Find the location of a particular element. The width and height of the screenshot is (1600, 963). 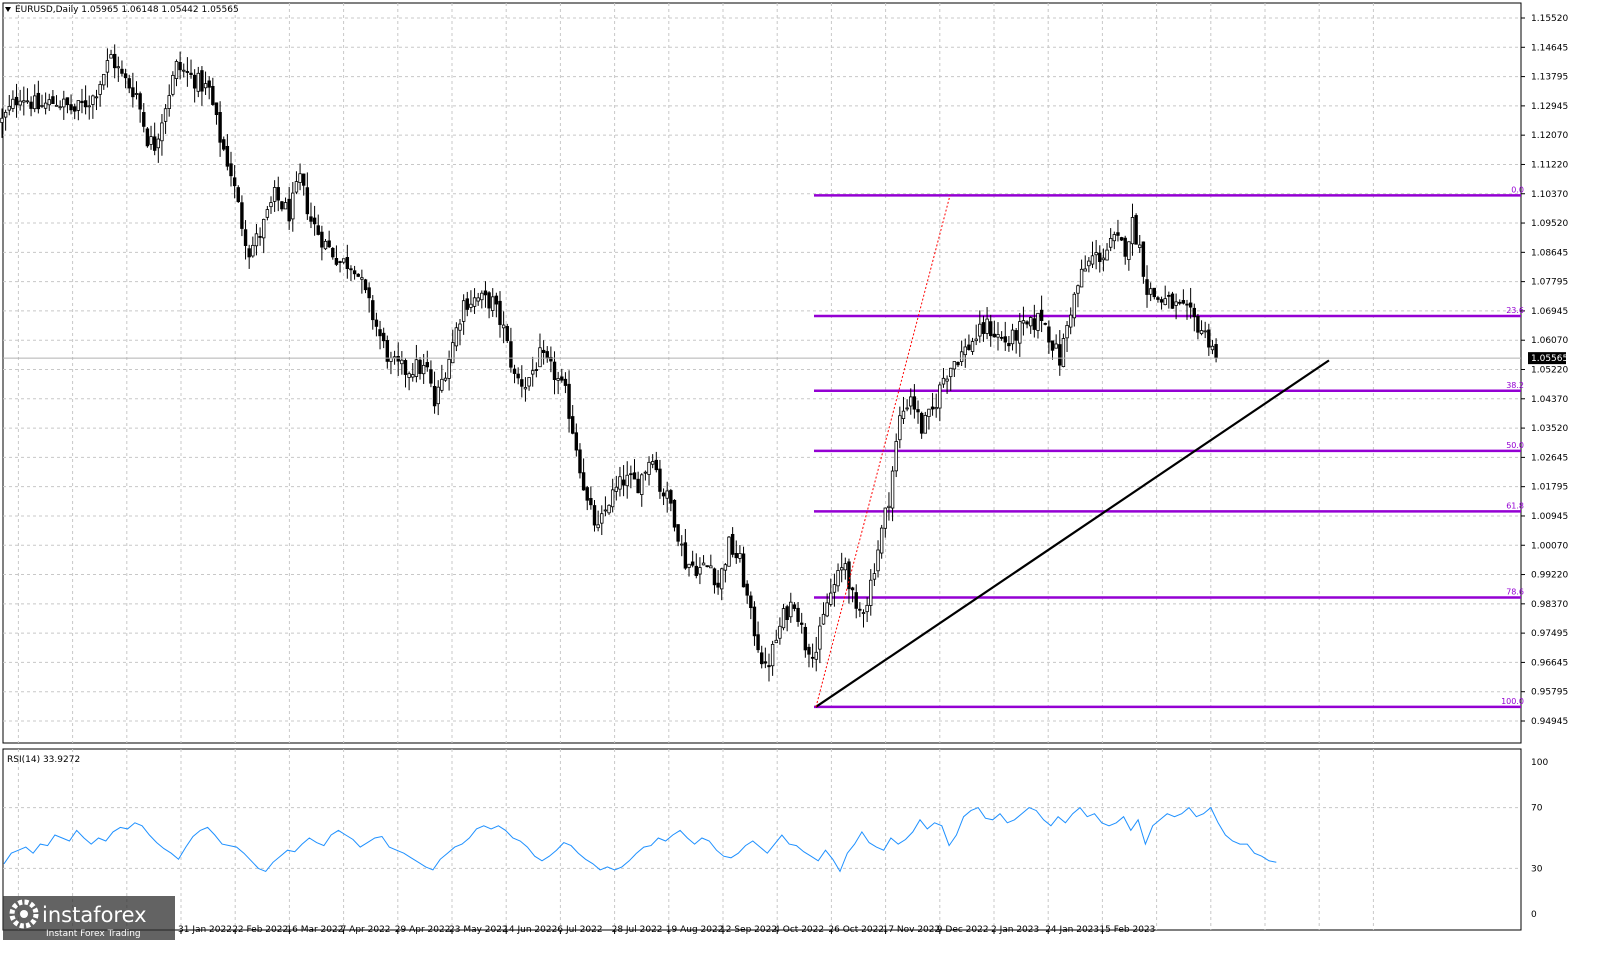

fib-level-label: 0.0 is located at coordinates (1517, 189).